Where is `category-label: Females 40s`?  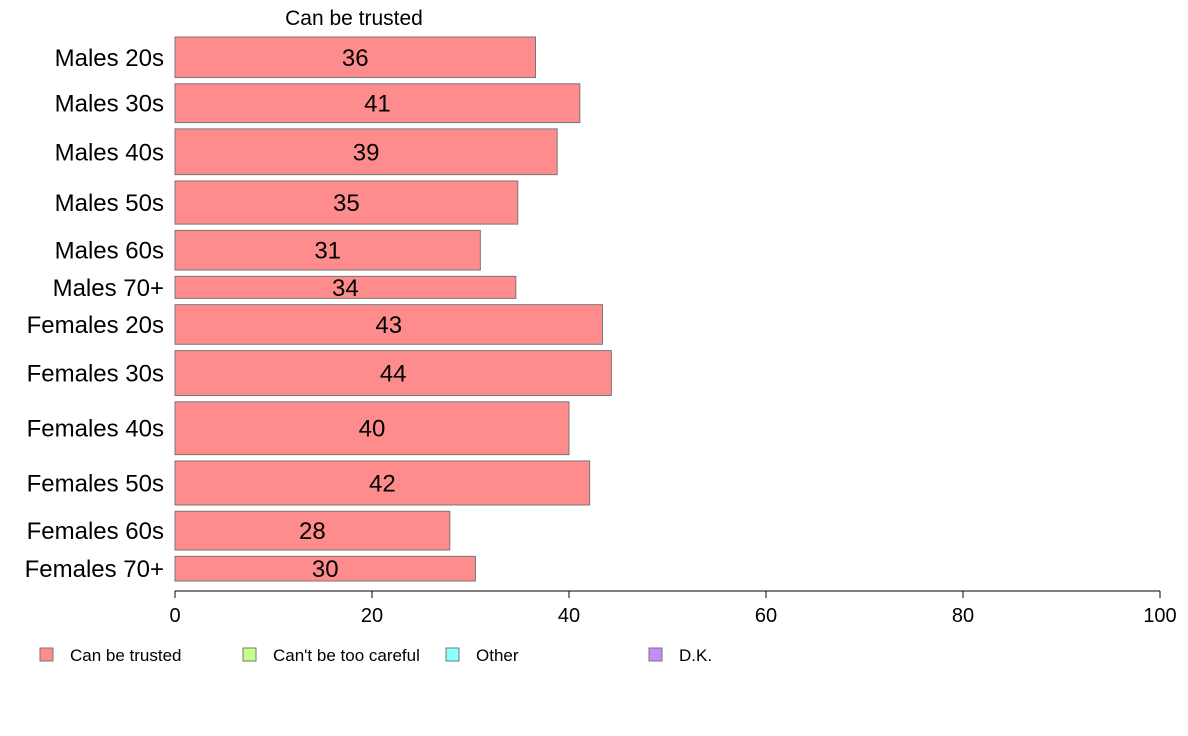
category-label: Females 40s is located at coordinates (95, 429).